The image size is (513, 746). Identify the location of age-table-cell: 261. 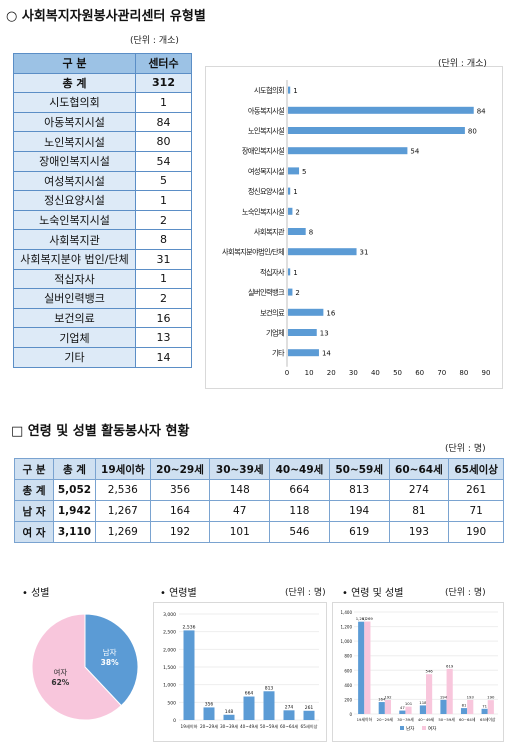
(476, 490).